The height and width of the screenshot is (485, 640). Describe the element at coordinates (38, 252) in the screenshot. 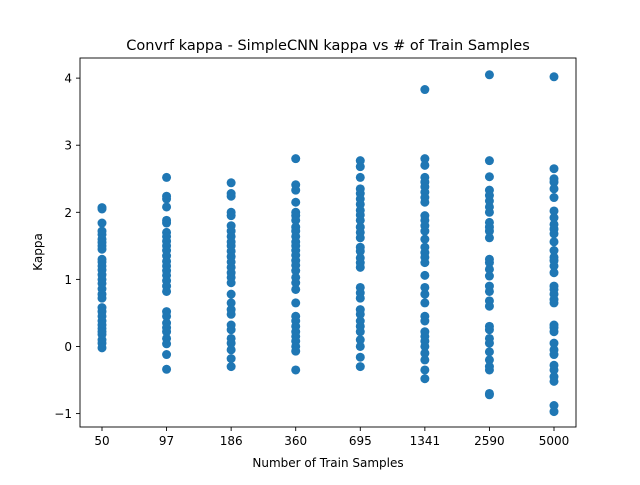

I see `y-axis-label: Kappa` at that location.